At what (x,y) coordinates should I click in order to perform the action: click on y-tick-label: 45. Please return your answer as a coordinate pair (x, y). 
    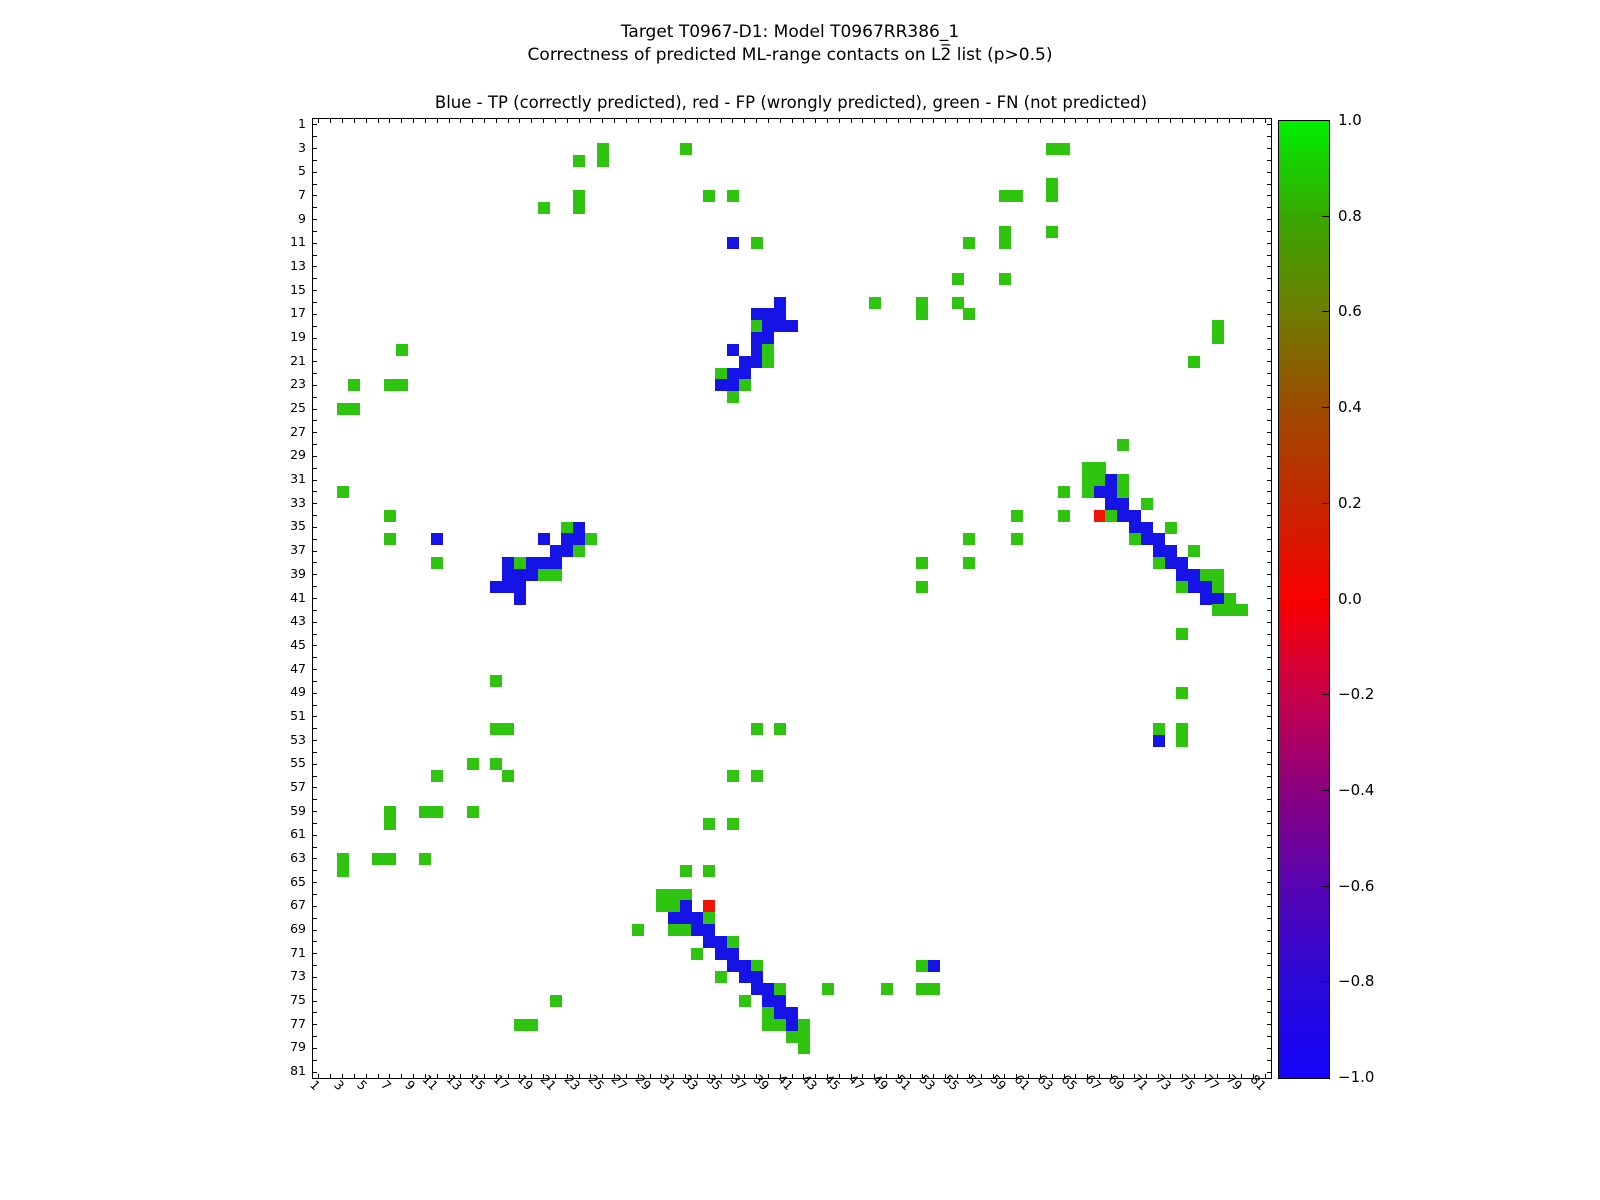
    Looking at the image, I should click on (298, 644).